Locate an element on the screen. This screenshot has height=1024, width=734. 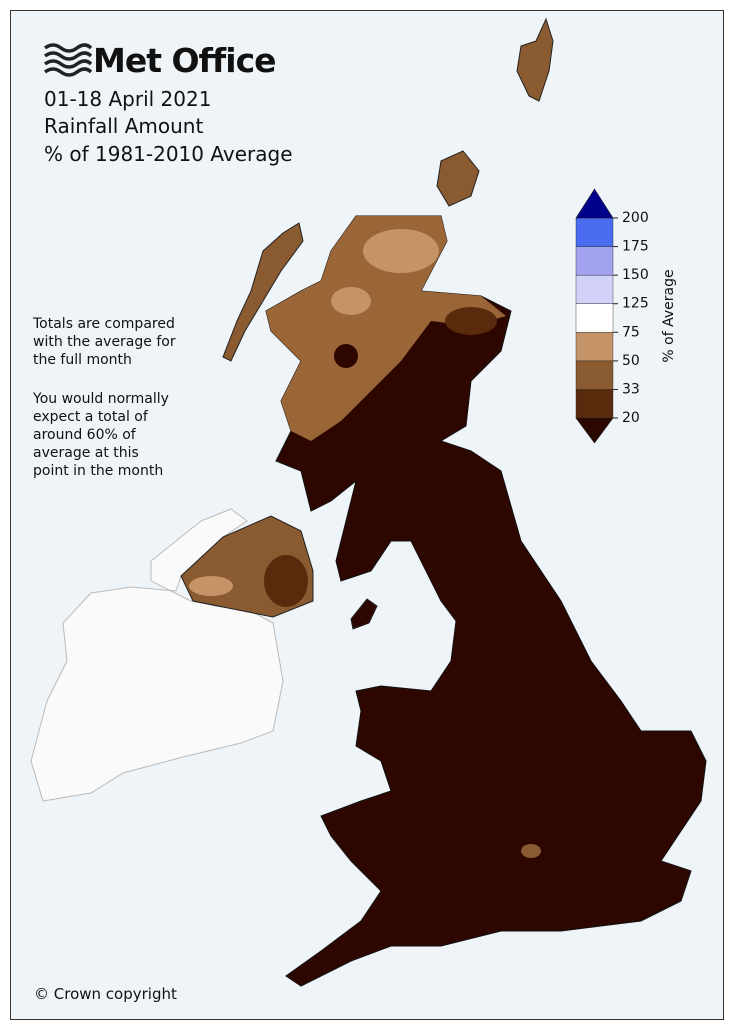
copyright: © Crown copyright is located at coordinates (105, 994).